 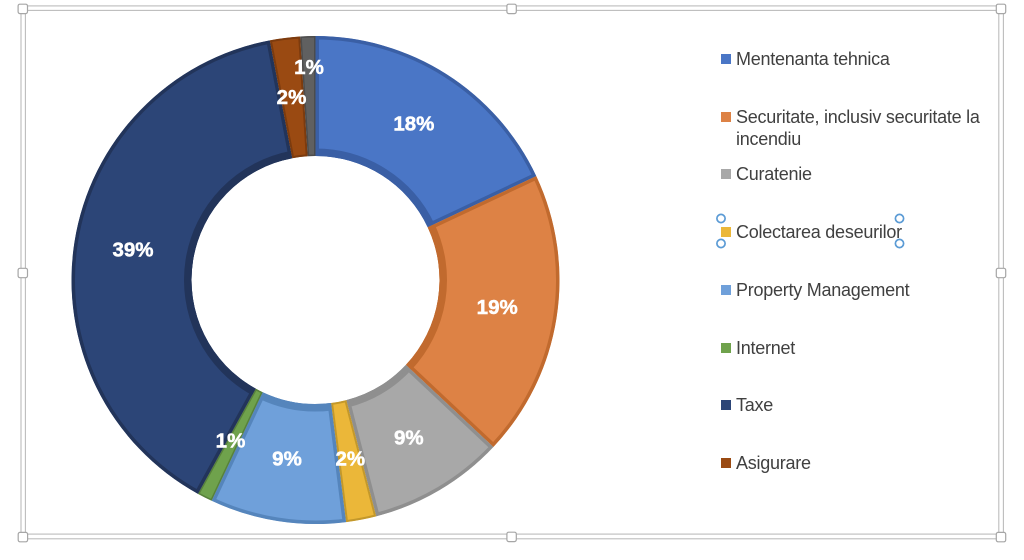 What do you see at coordinates (132, 250) in the screenshot?
I see `svg-text: 39%` at bounding box center [132, 250].